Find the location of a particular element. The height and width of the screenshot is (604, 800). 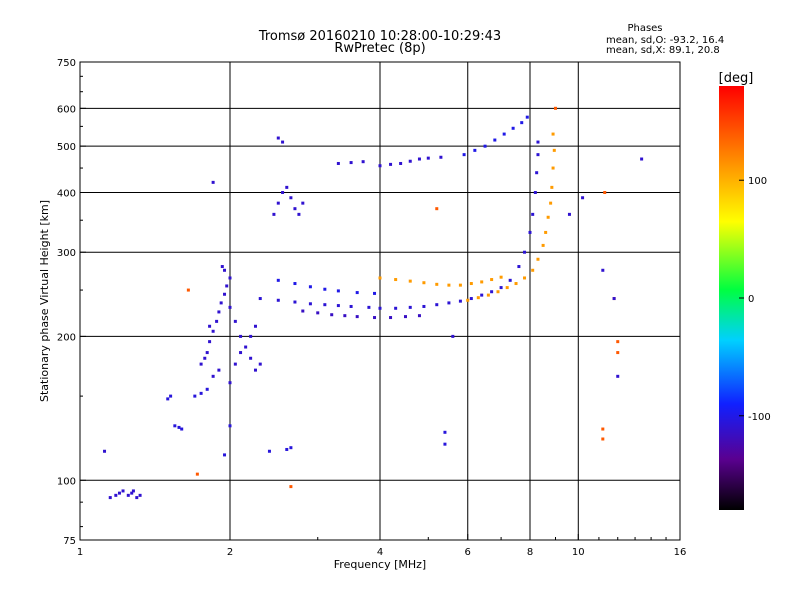

y-tick-label: 75 is located at coordinates (69, 541).